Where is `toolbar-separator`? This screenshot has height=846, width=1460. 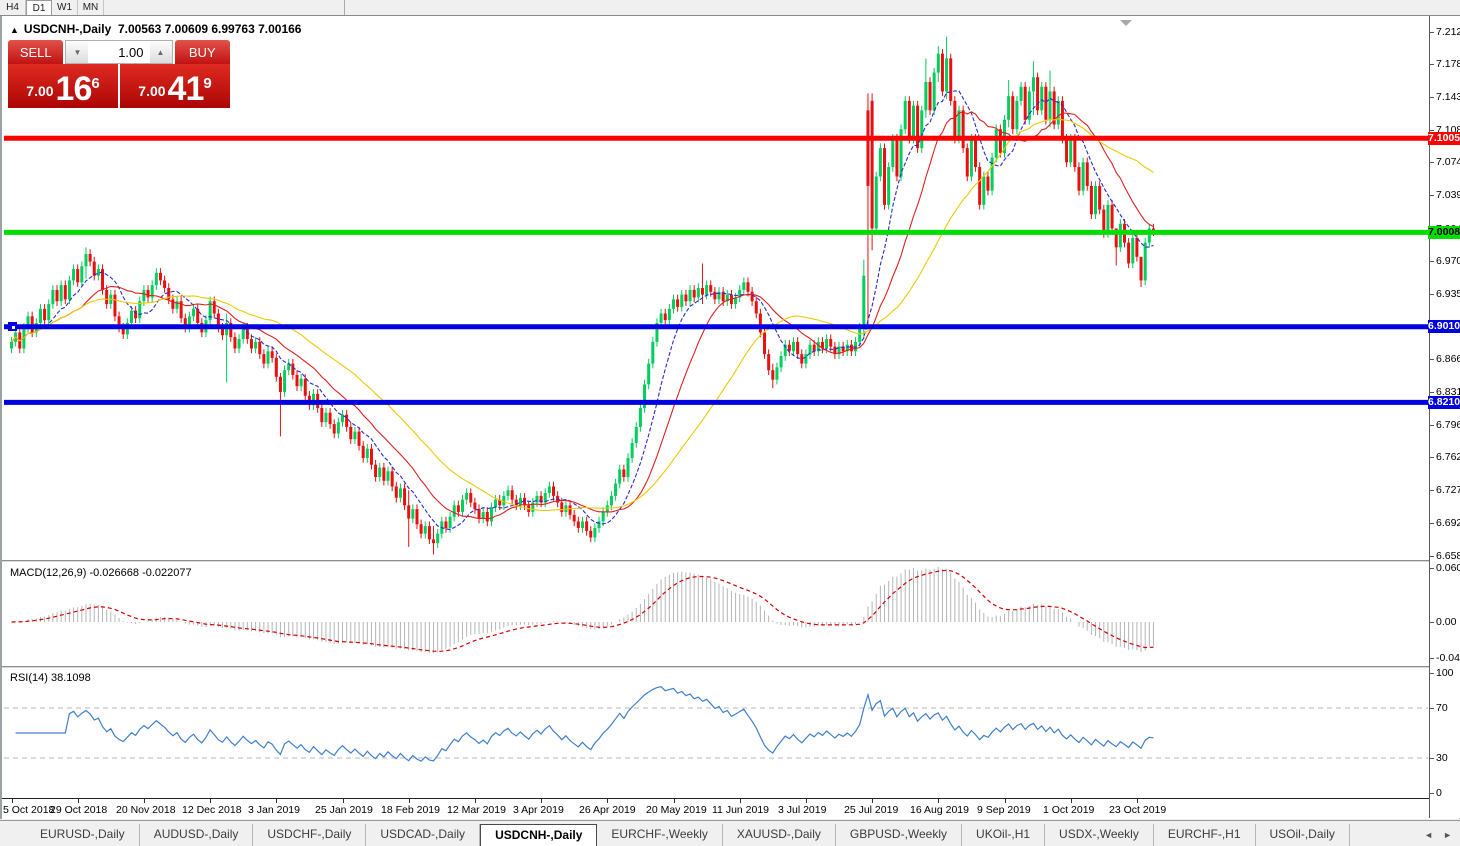 toolbar-separator is located at coordinates (344, 7).